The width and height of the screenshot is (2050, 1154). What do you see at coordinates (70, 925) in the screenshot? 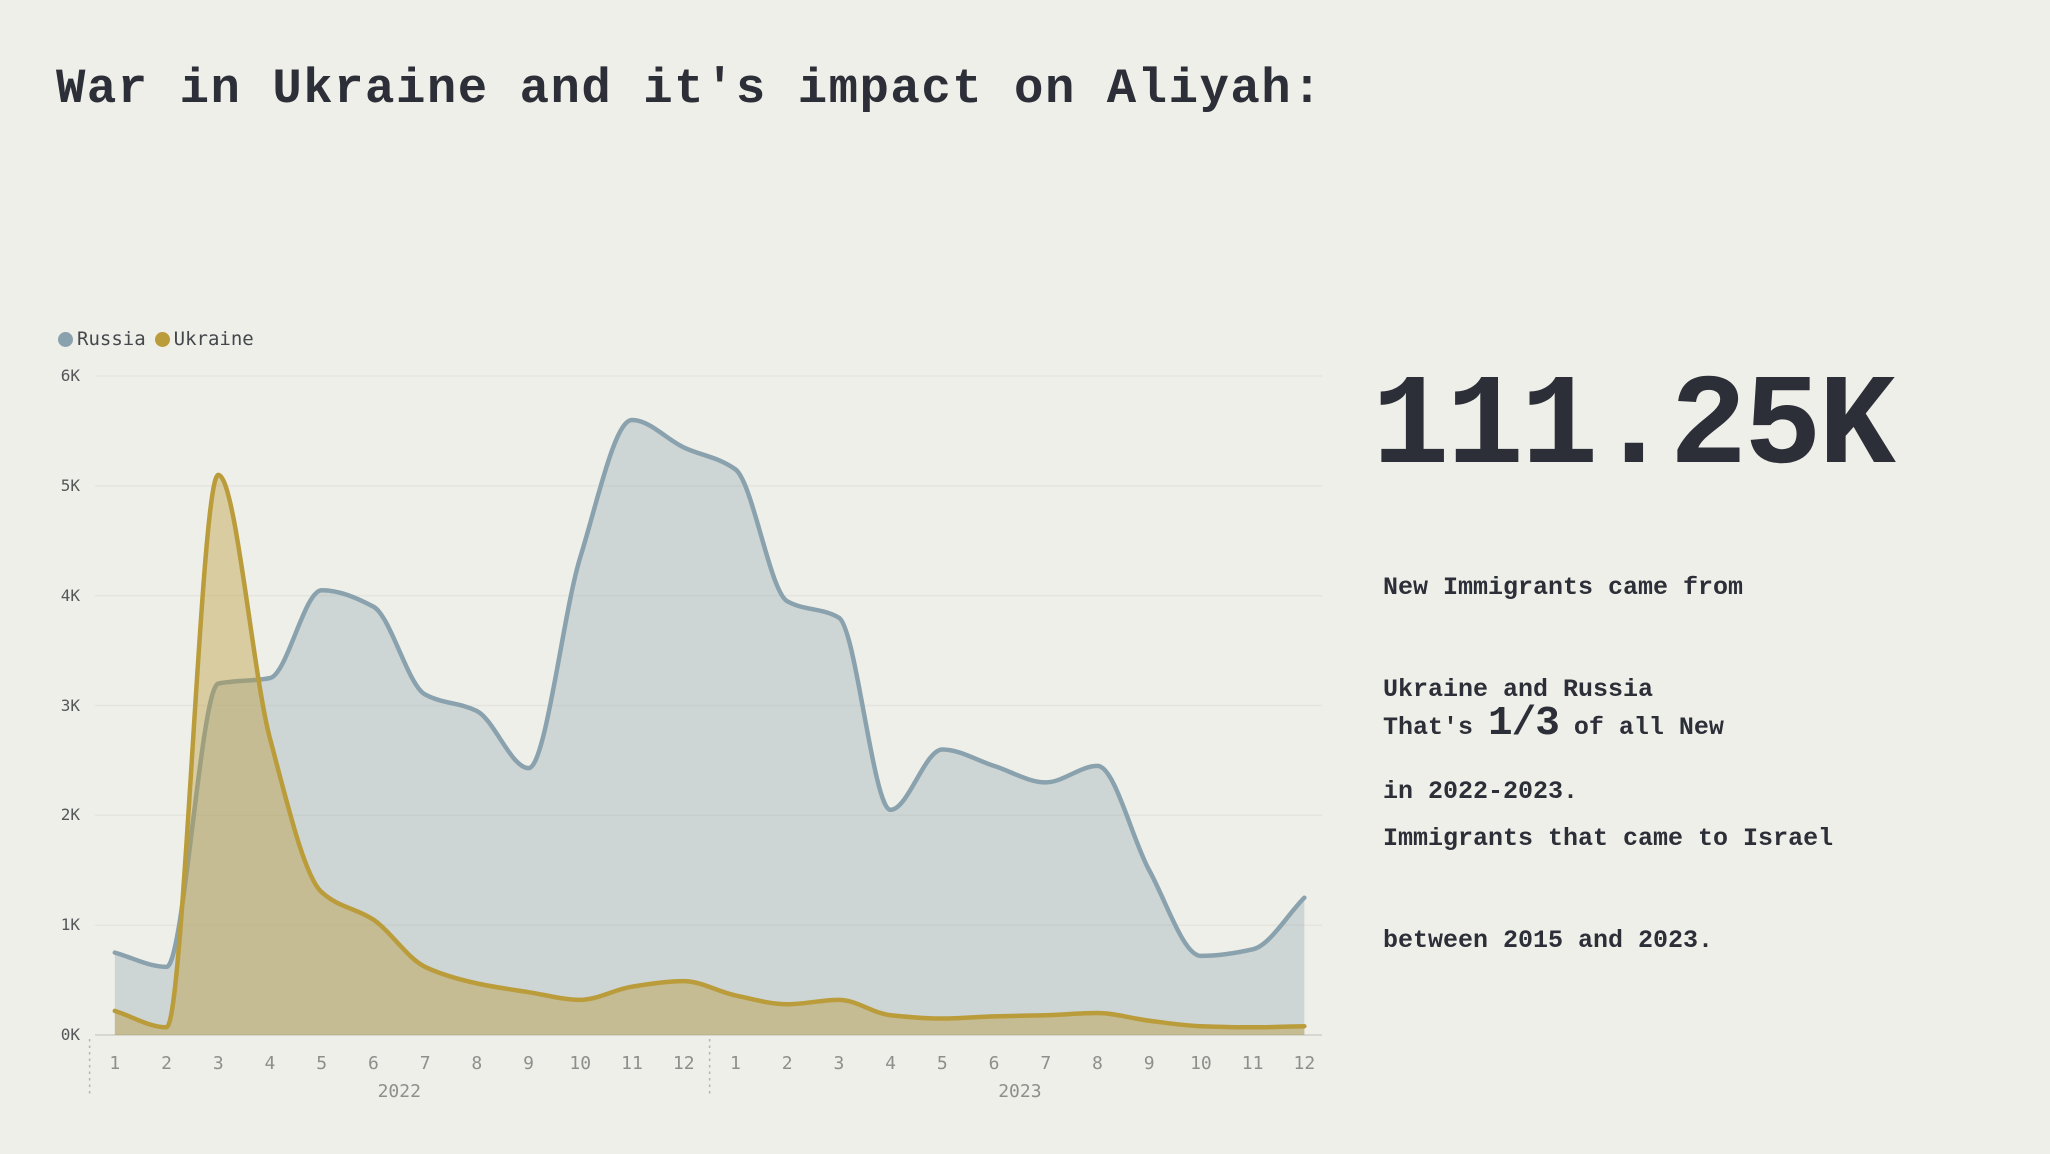
I see `y-tick-label: 1K` at bounding box center [70, 925].